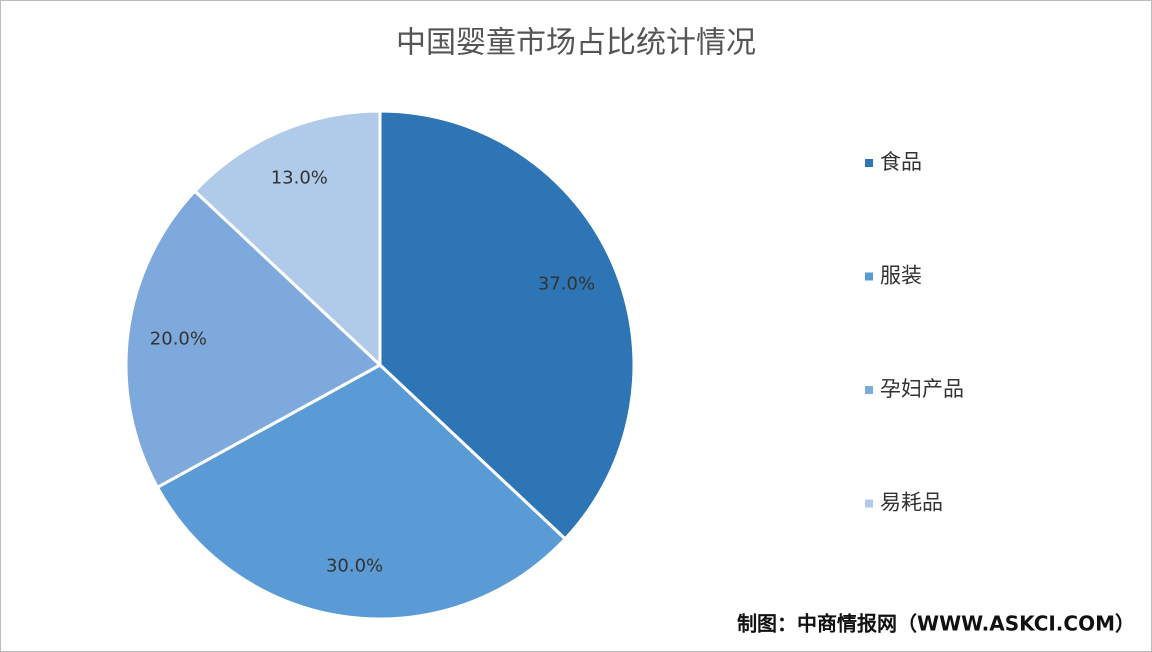 This screenshot has width=1152, height=652. I want to click on legend-label: 服装, so click(901, 276).